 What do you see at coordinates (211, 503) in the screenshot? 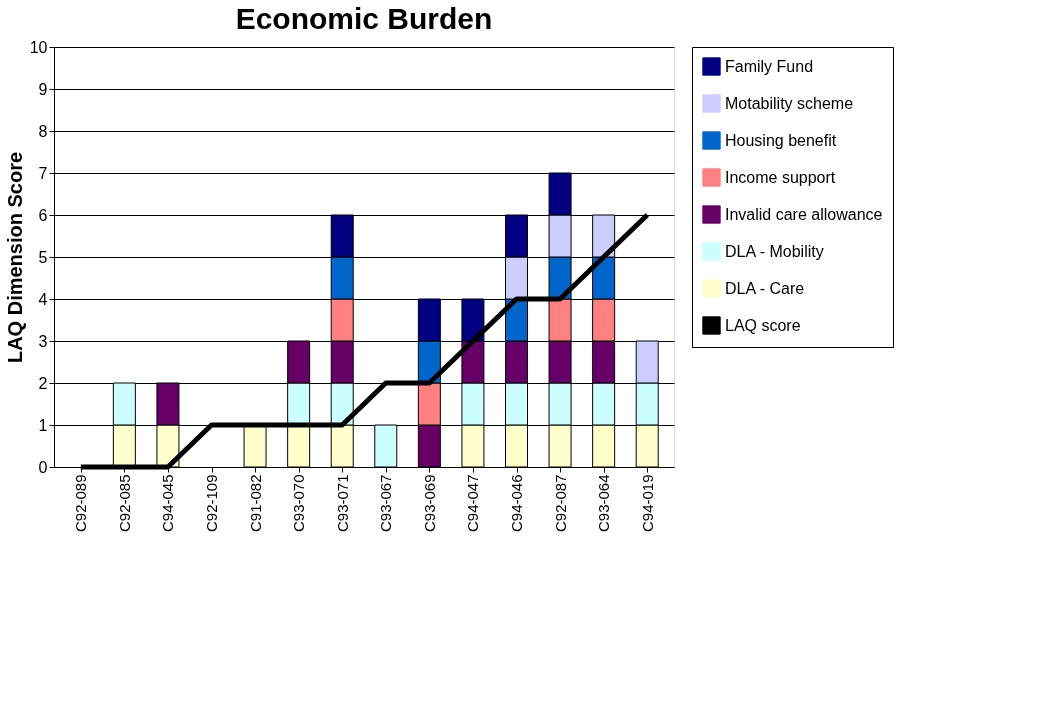
I see `x-tick-label: C92-109` at bounding box center [211, 503].